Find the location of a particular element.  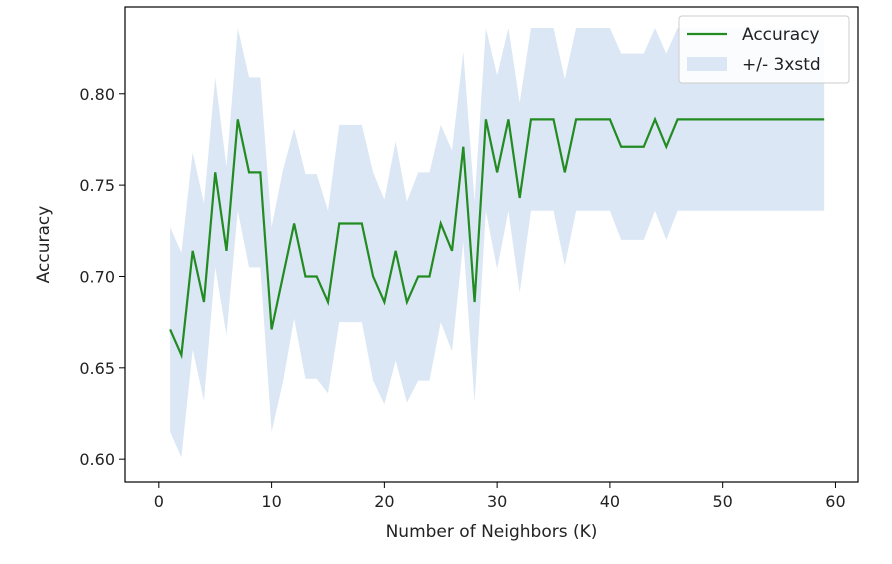

x-tick-label: 40 is located at coordinates (610, 501).